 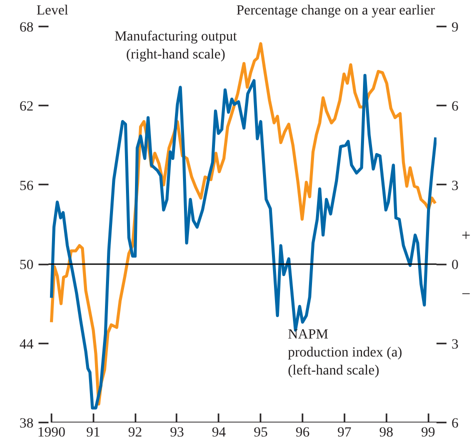 What do you see at coordinates (135, 432) in the screenshot?
I see `x-tick-label: 92` at bounding box center [135, 432].